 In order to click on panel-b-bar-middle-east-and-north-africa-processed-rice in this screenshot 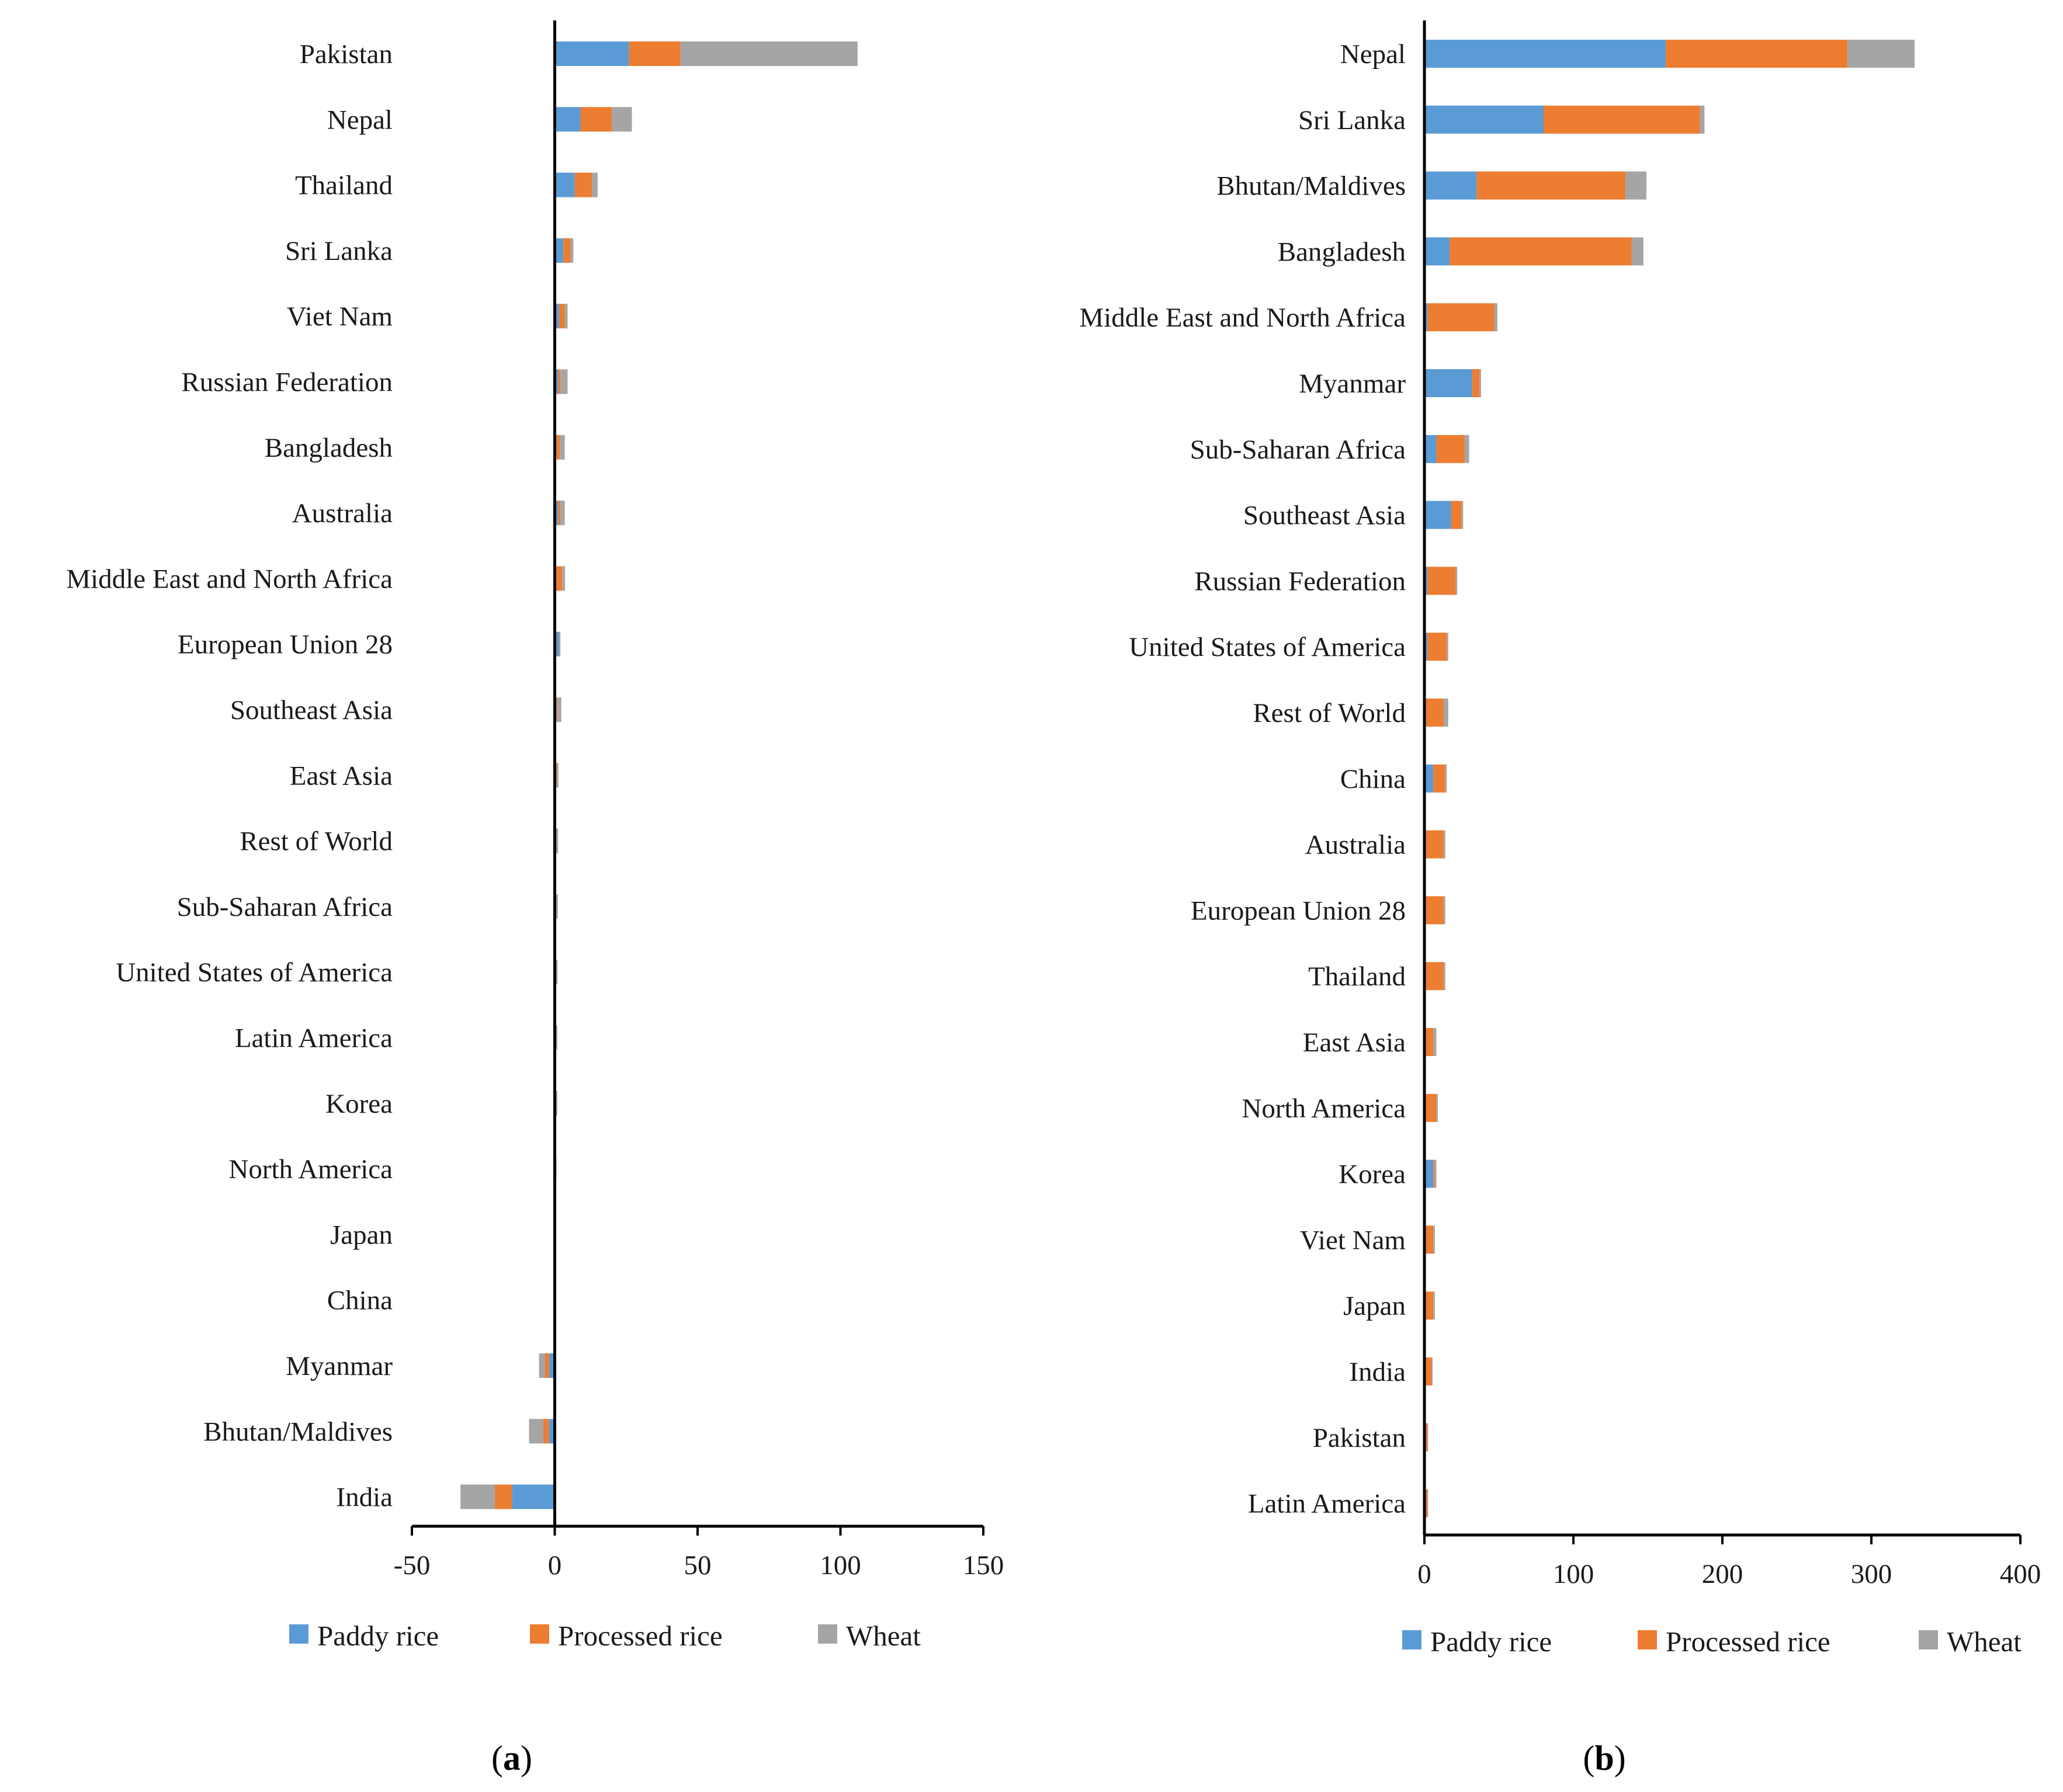, I will do `click(1461, 317)`.